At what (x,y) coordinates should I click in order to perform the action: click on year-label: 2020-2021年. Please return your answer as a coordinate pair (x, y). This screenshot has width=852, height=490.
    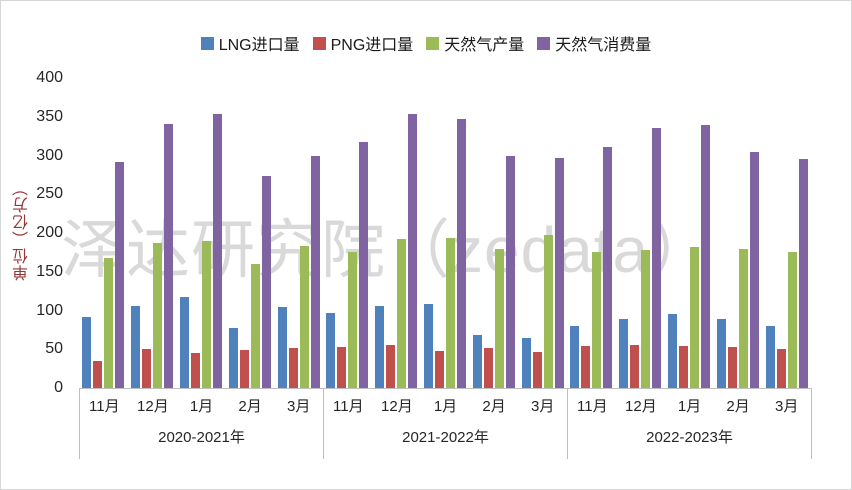
    Looking at the image, I should click on (201, 437).